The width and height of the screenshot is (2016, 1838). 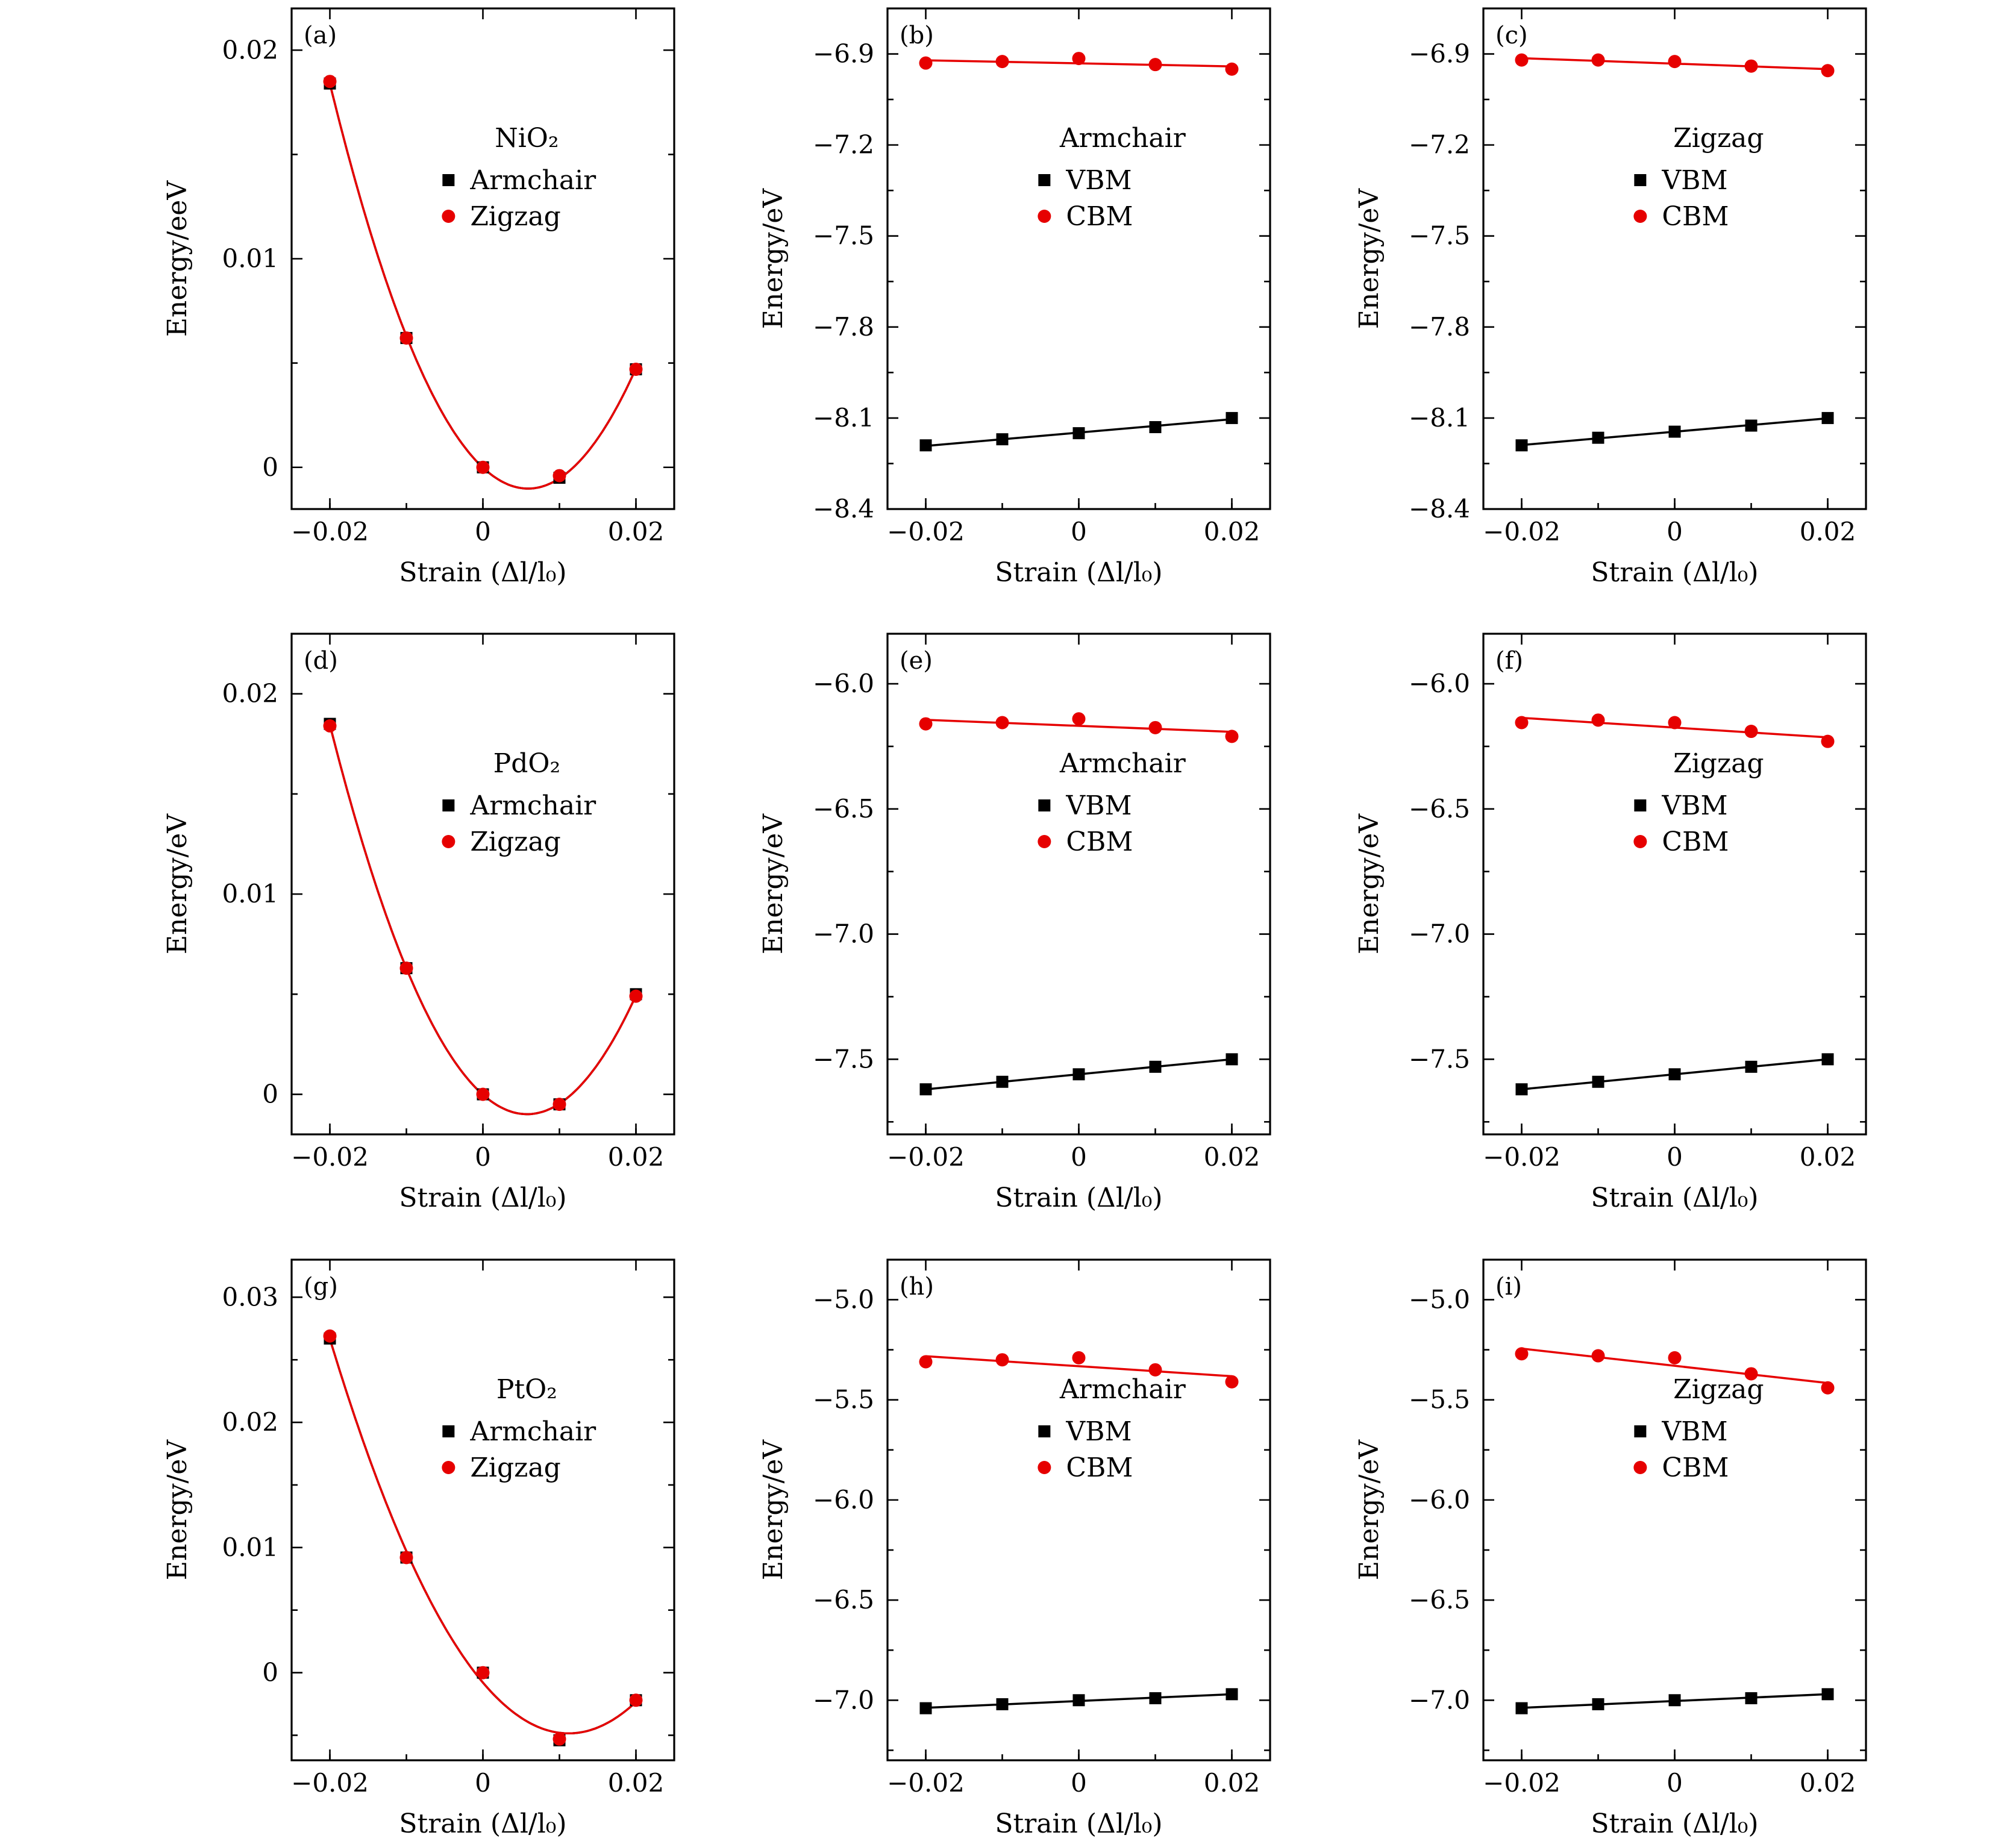 What do you see at coordinates (321, 35) in the screenshot?
I see `panel-label: (a)` at bounding box center [321, 35].